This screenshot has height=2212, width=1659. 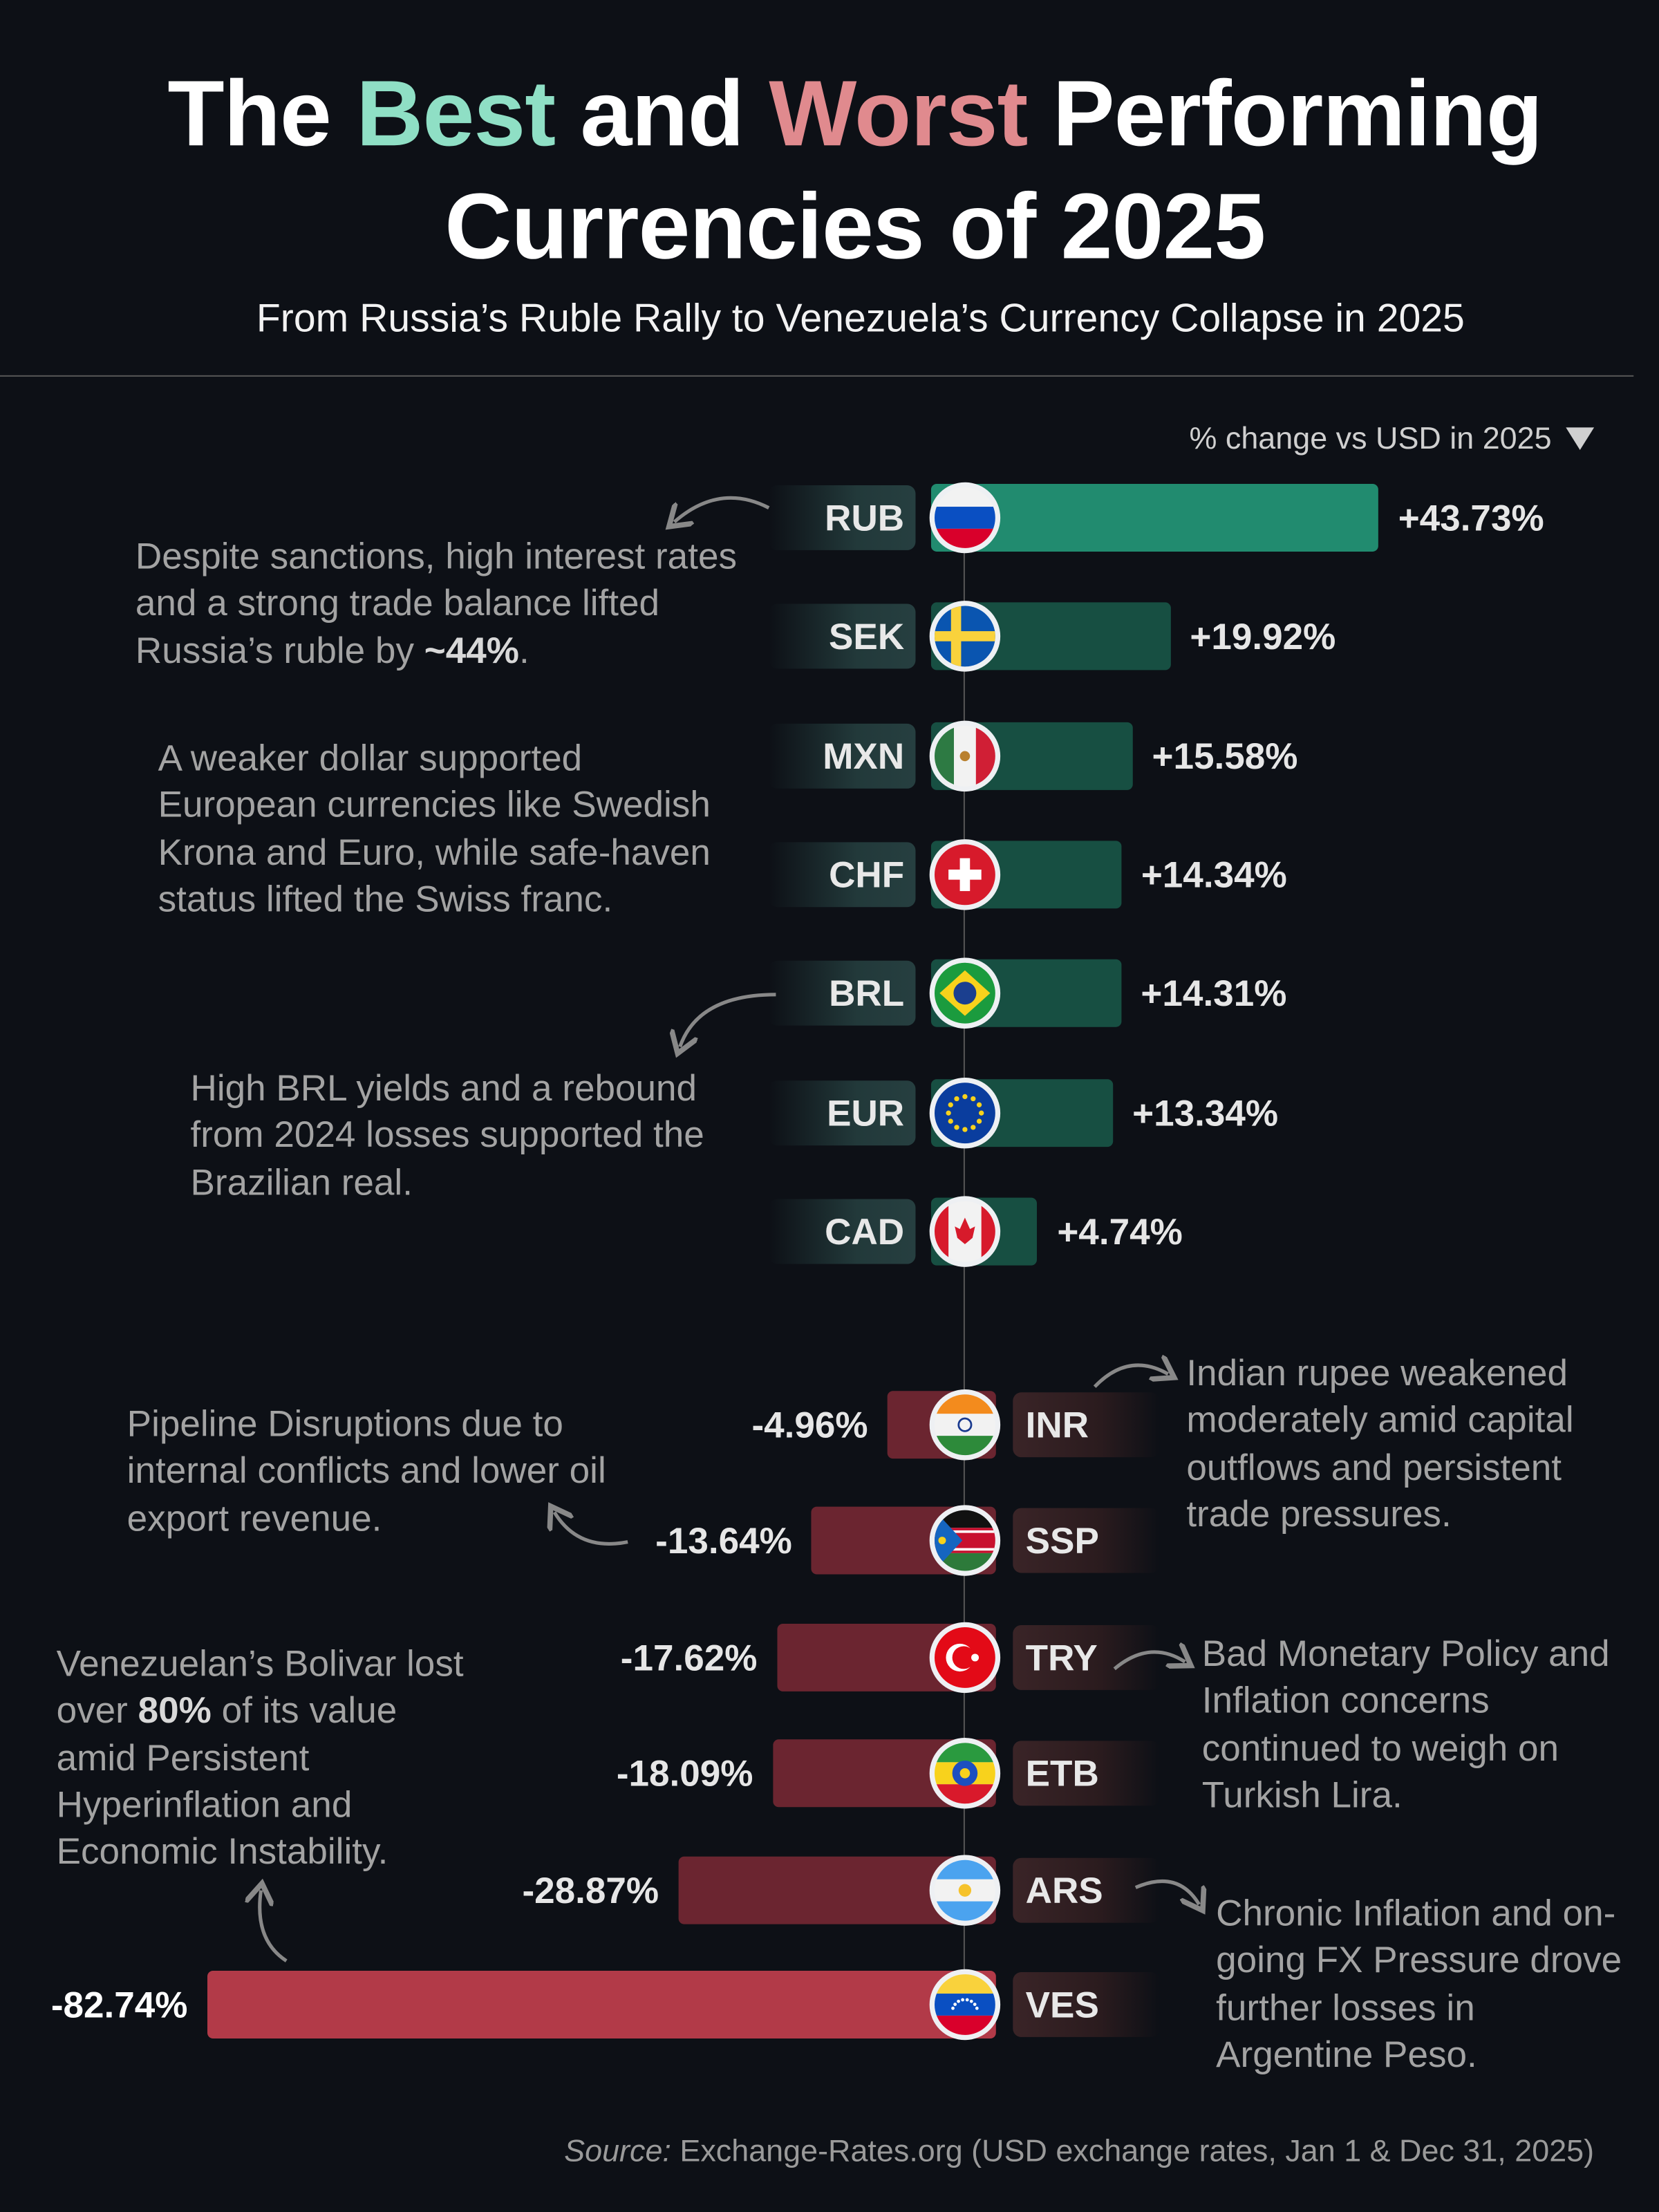 I want to click on currency-code-label: CAD, so click(x=842, y=1231).